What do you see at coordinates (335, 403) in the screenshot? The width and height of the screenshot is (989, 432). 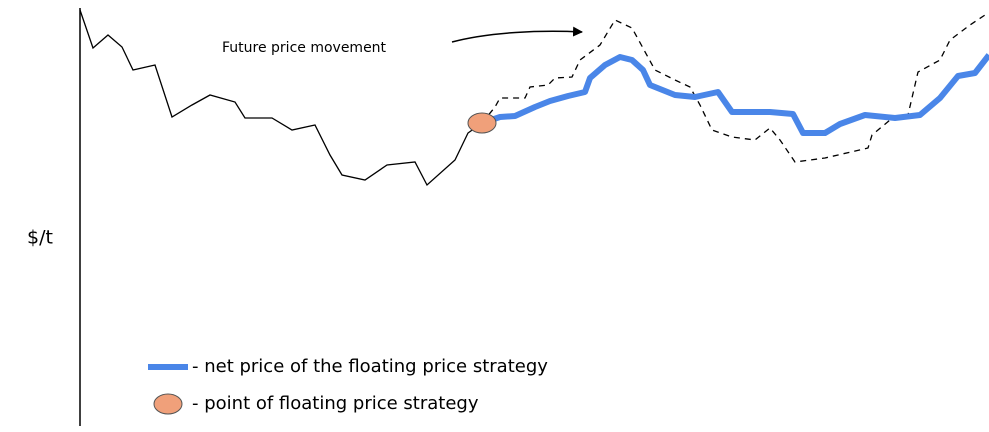 I see `legend-label: - point of floating price strategy` at bounding box center [335, 403].